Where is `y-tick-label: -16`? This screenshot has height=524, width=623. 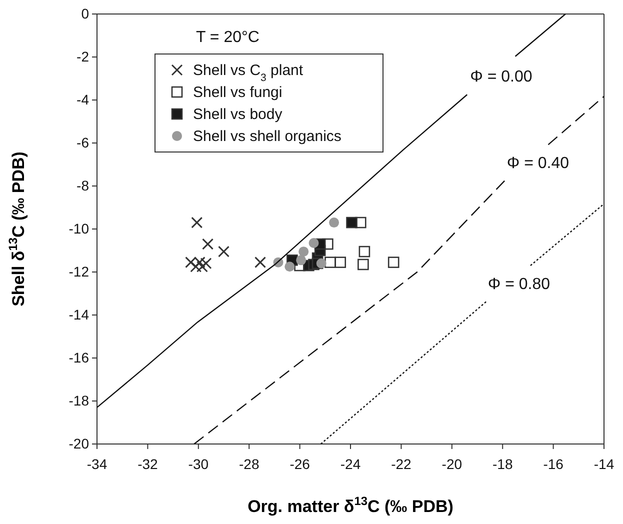 y-tick-label: -16 is located at coordinates (79, 357).